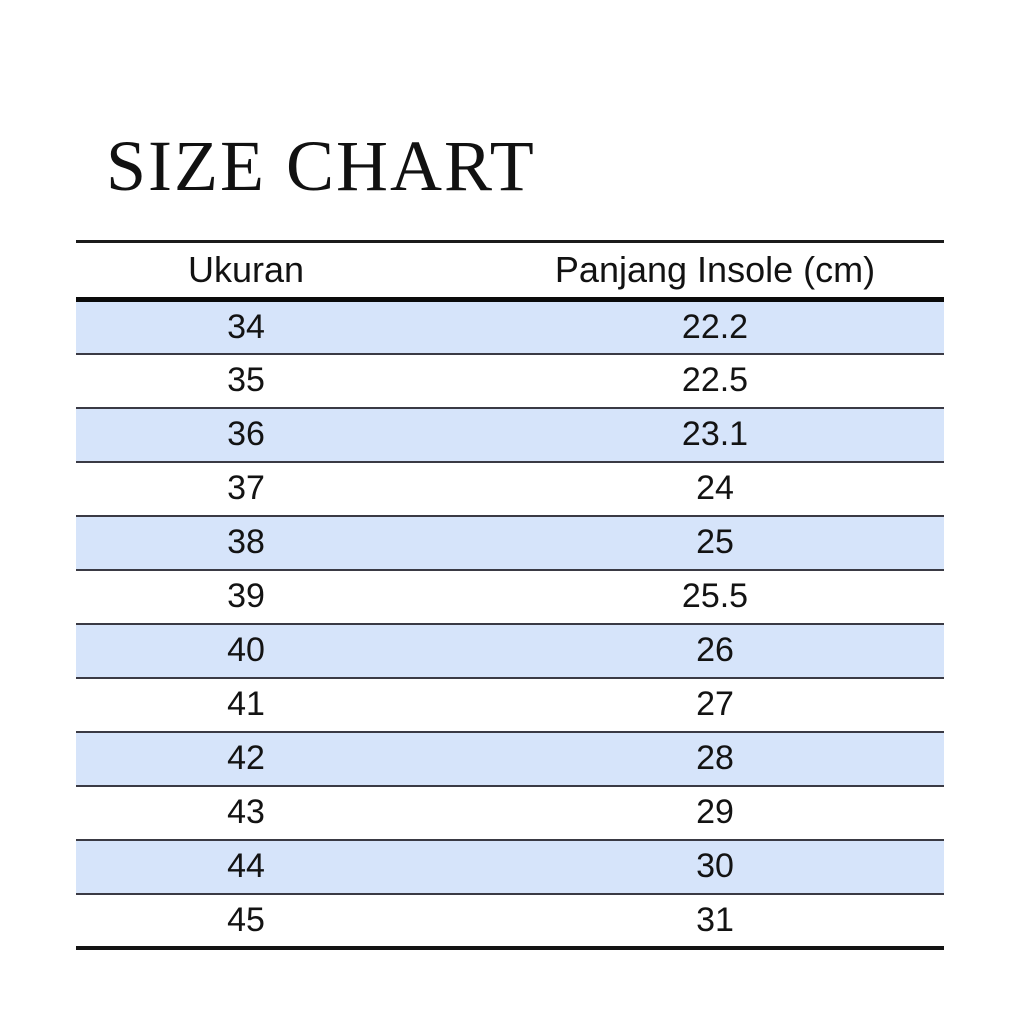 Image resolution: width=1024 pixels, height=1024 pixels. What do you see at coordinates (286, 596) in the screenshot?
I see `cell-ukuran: 39` at bounding box center [286, 596].